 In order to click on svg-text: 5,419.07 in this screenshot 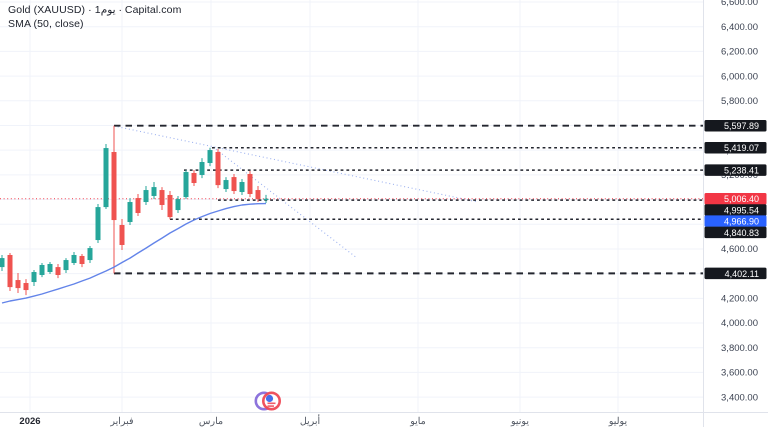, I will do `click(741, 148)`.